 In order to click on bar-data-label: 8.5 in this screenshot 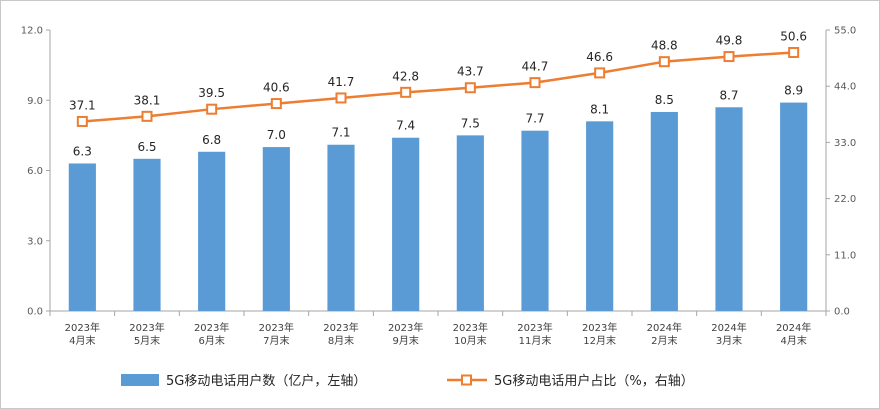, I will do `click(664, 100)`.